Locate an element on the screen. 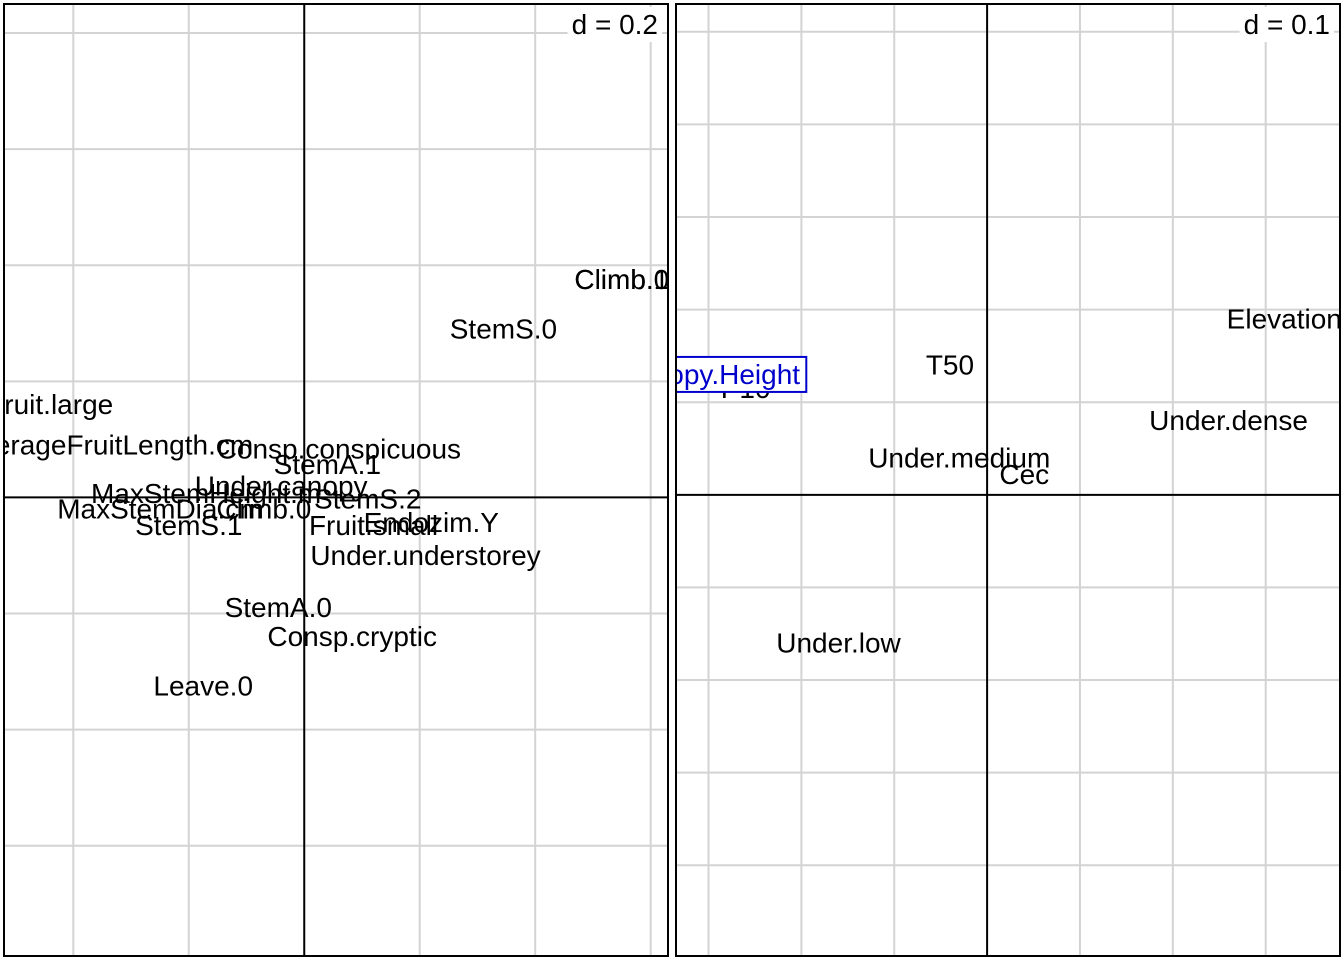 The height and width of the screenshot is (960, 1344). point-label-text: Cec is located at coordinates (1024, 474).